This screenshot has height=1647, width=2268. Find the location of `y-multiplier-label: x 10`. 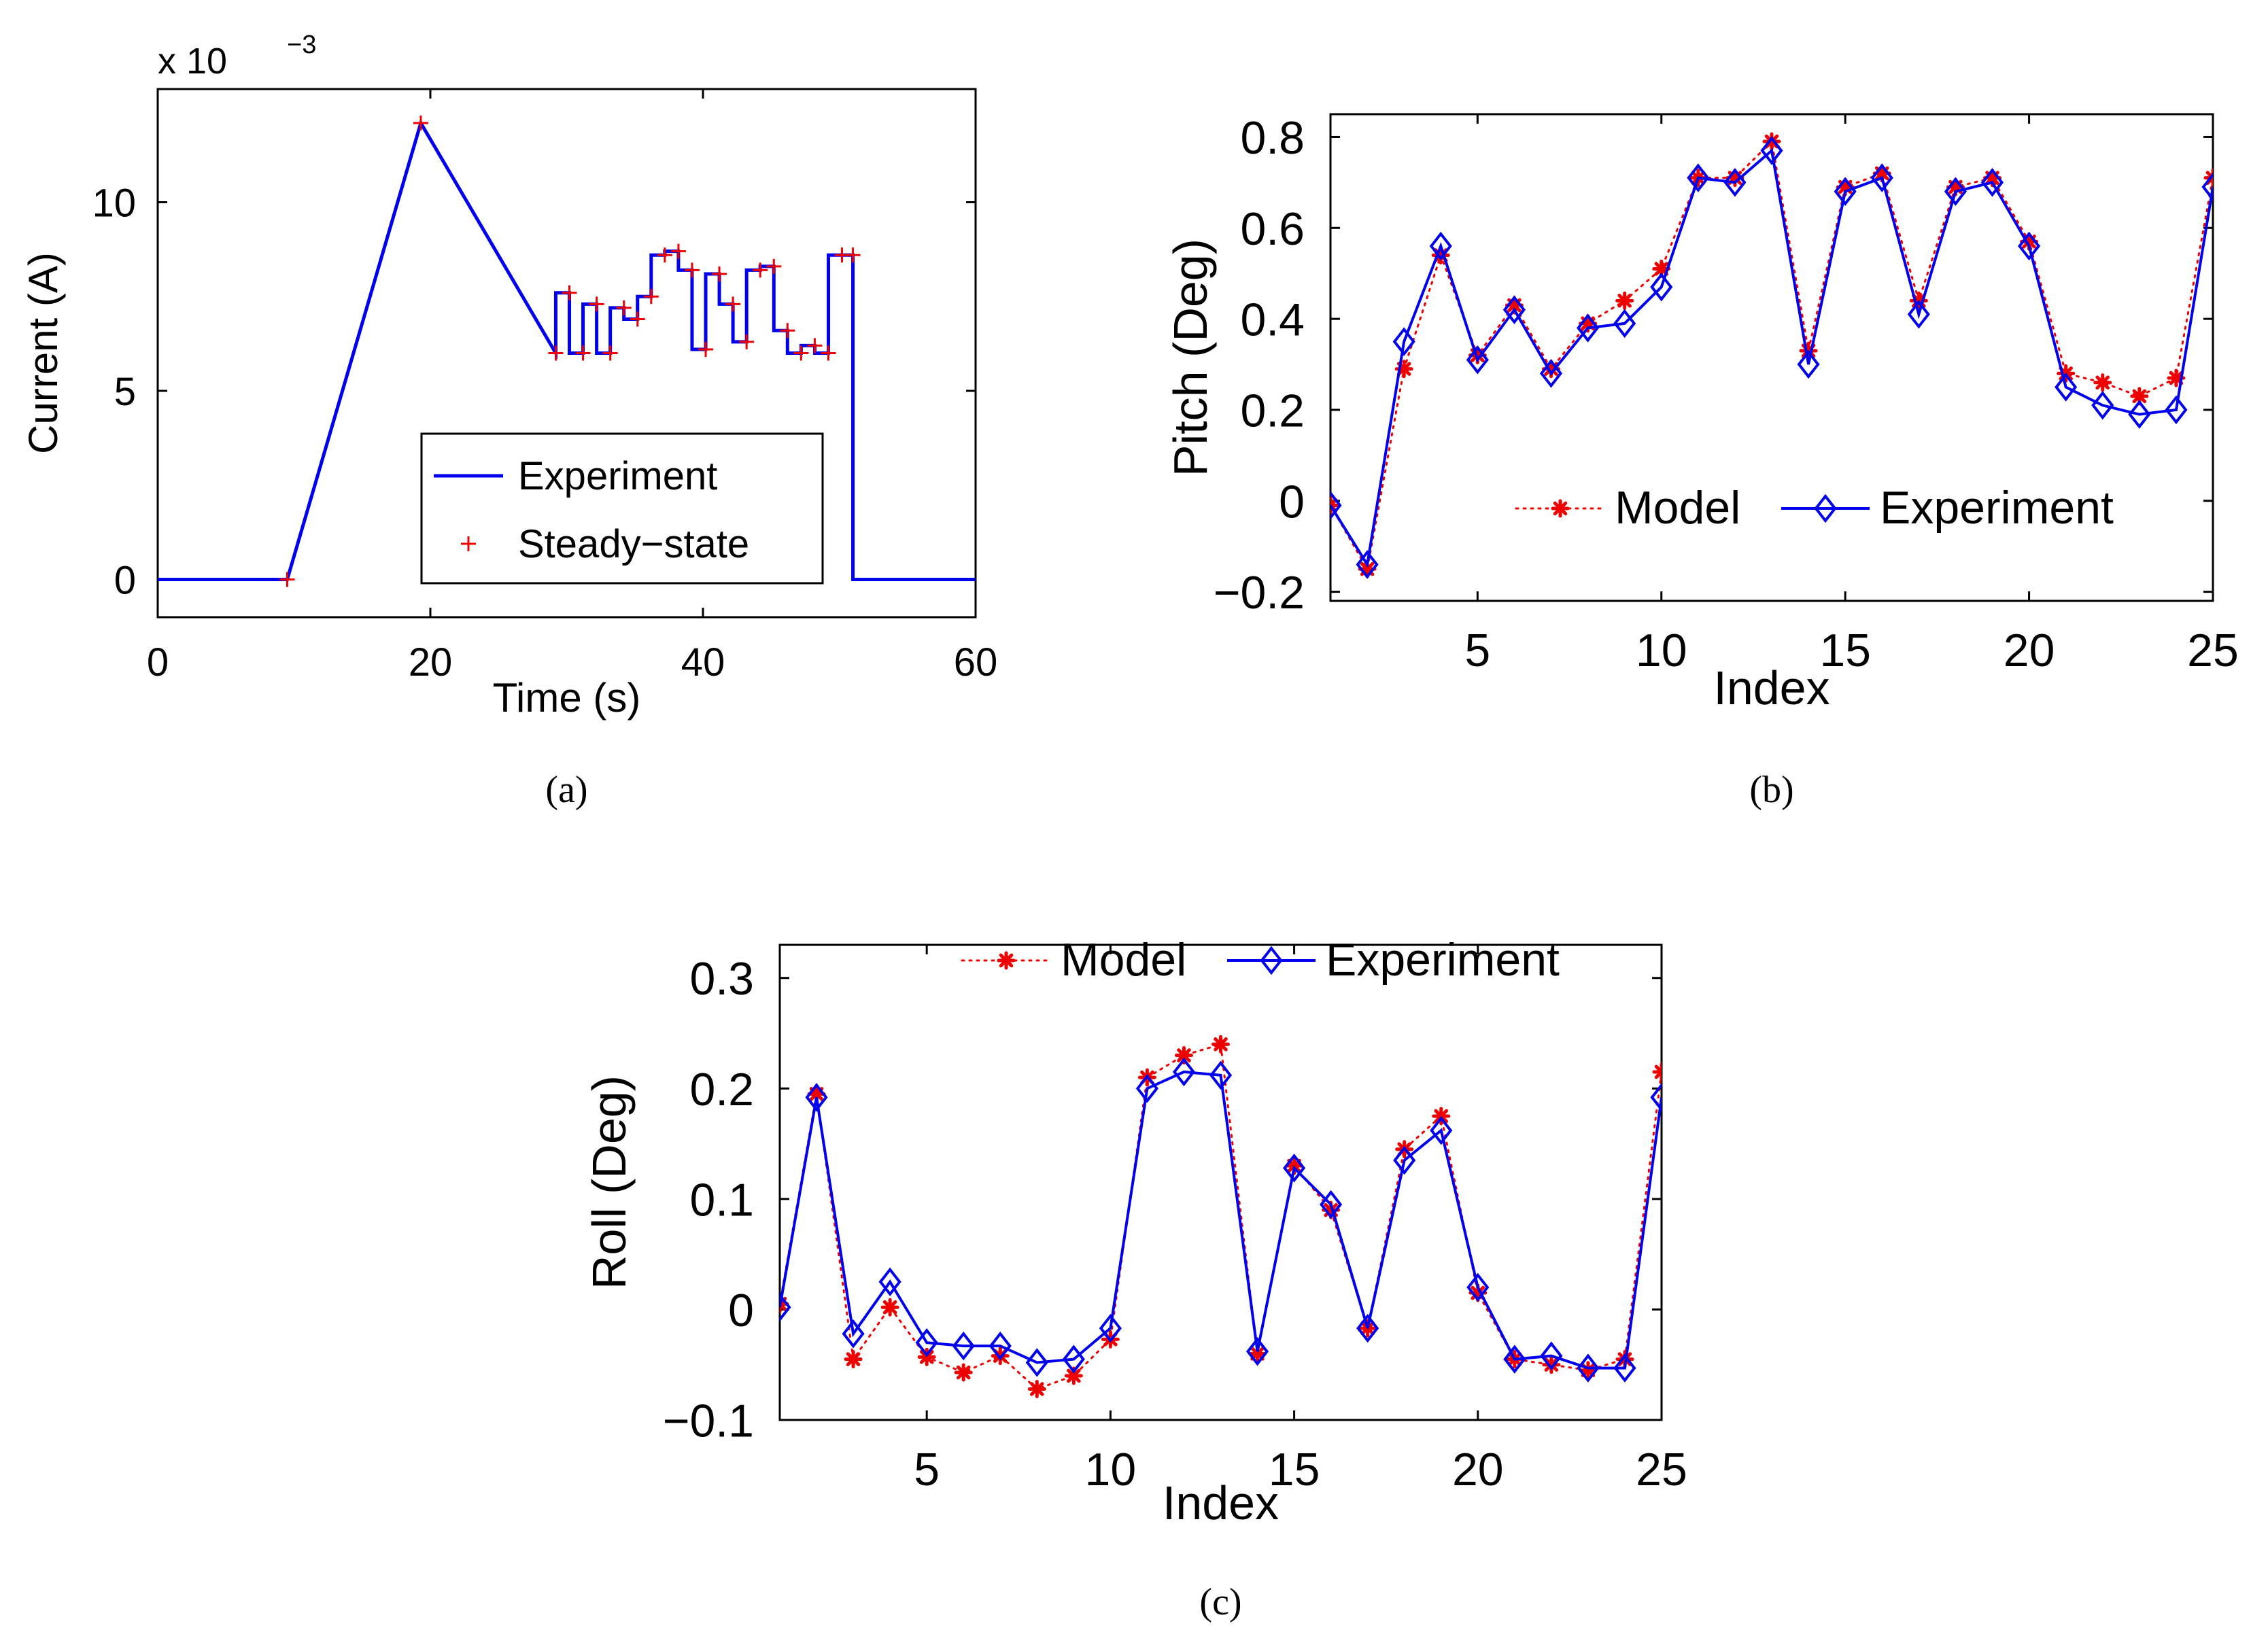

y-multiplier-label: x 10 is located at coordinates (192, 61).